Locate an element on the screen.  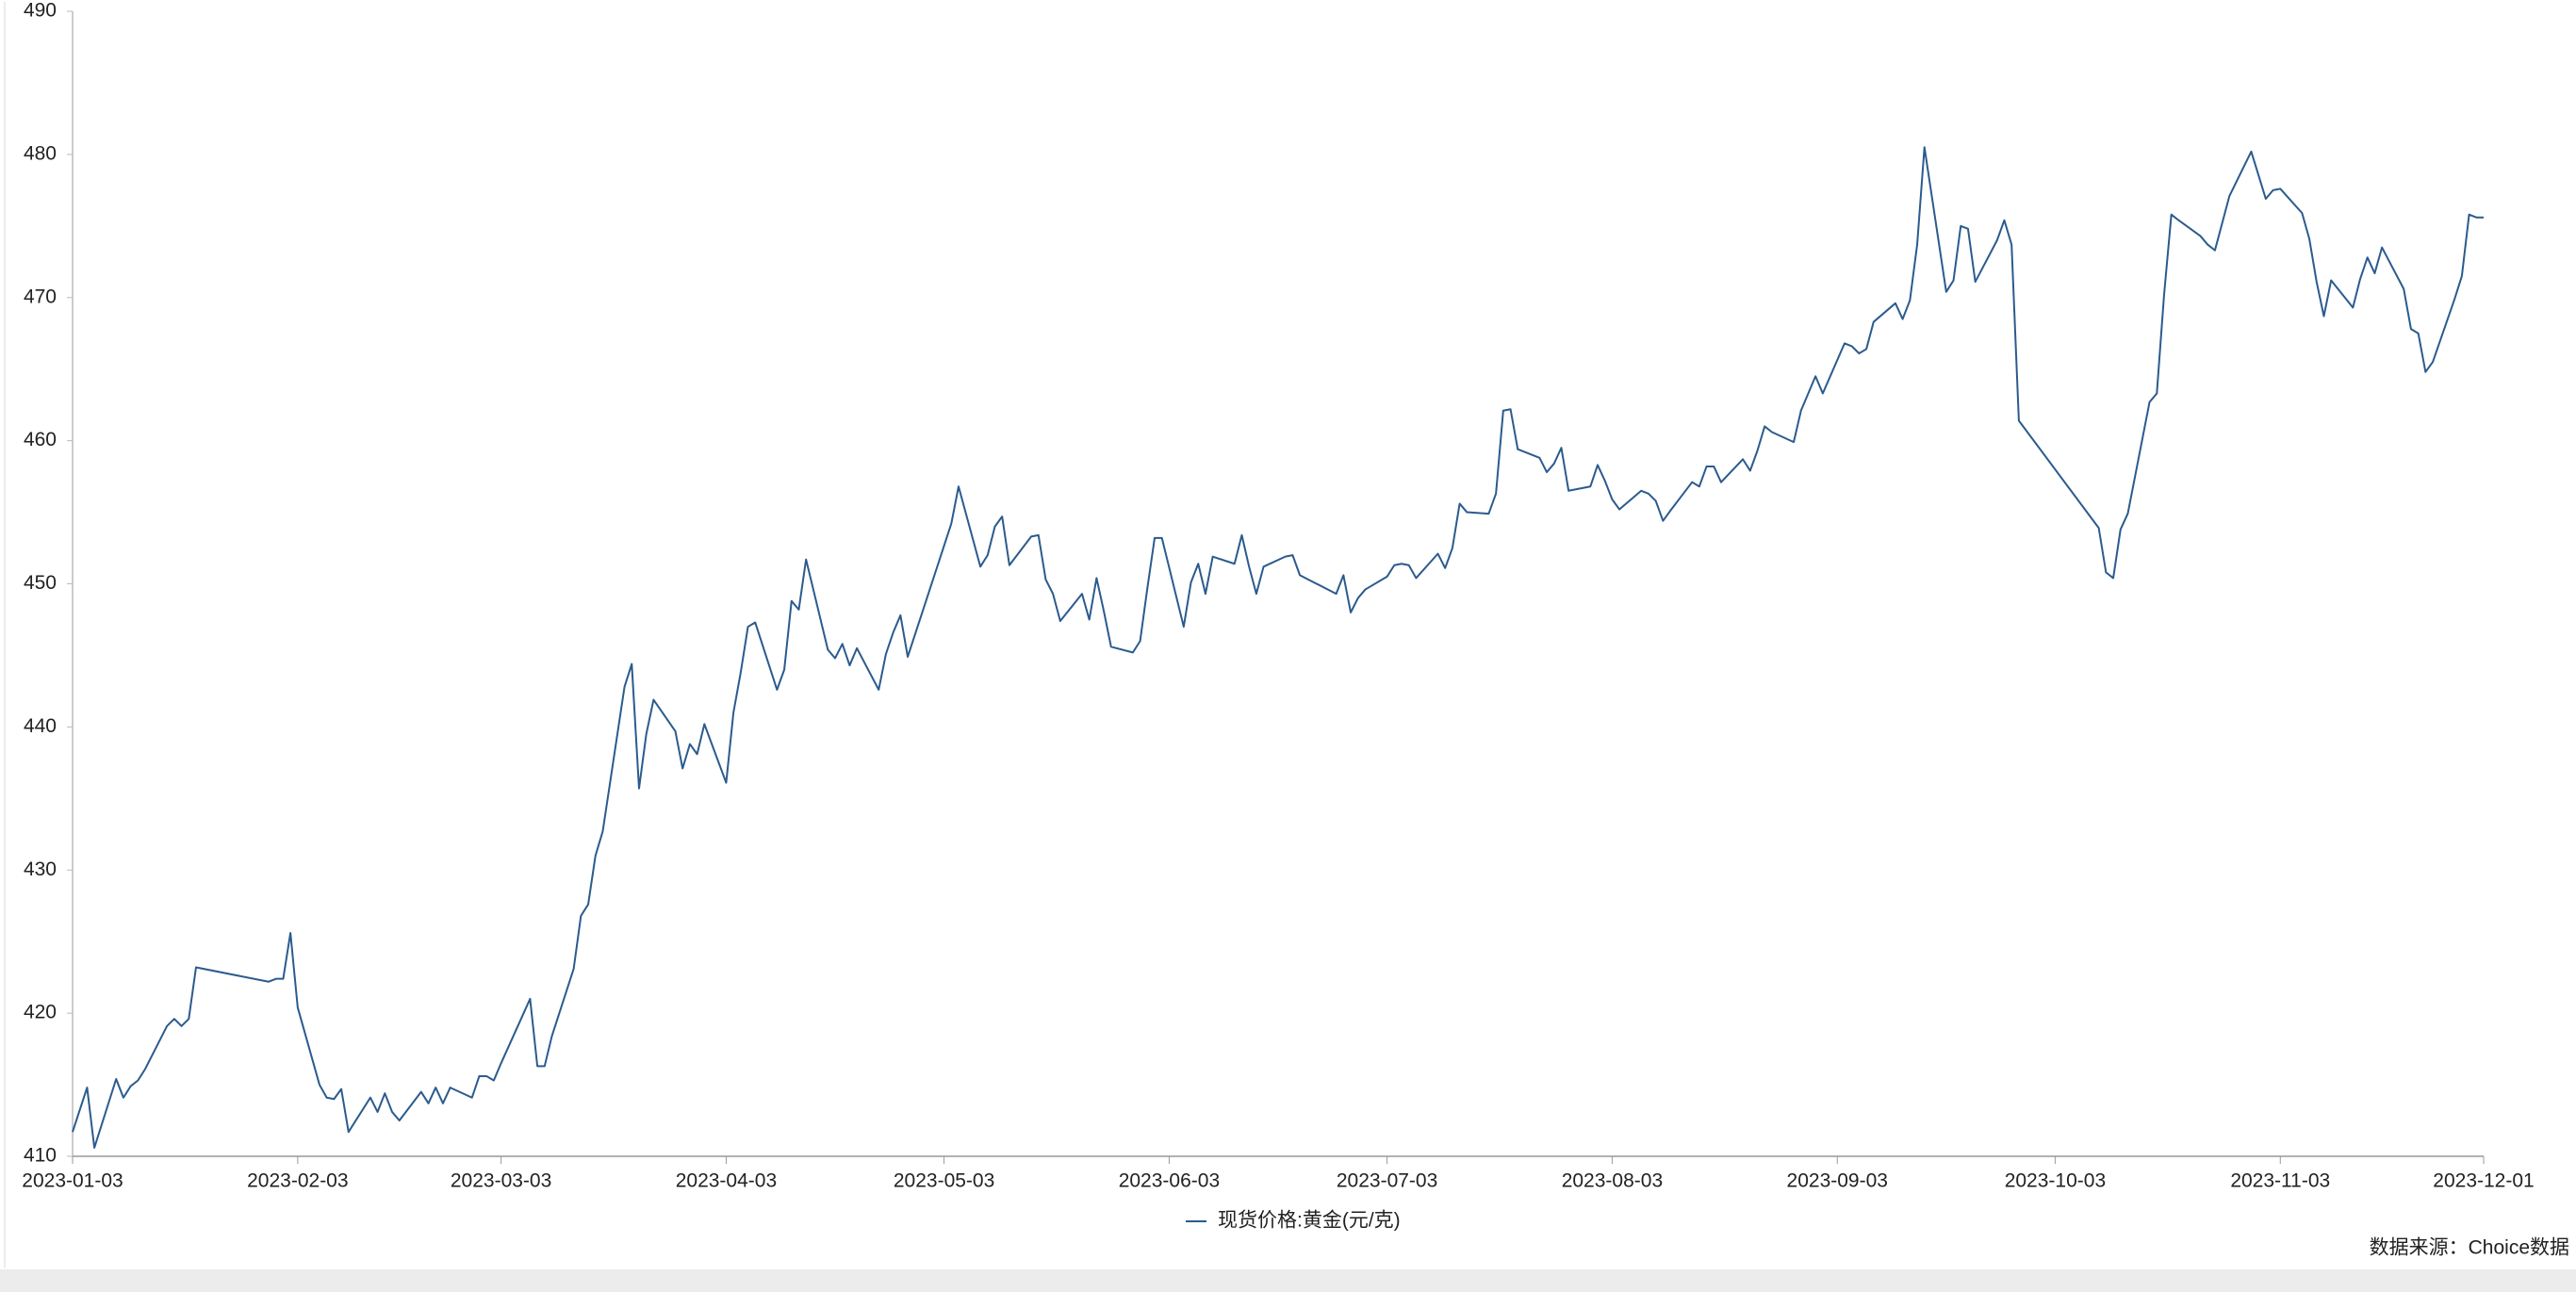
x-tick-label: 2023-02-03 is located at coordinates (297, 1181).